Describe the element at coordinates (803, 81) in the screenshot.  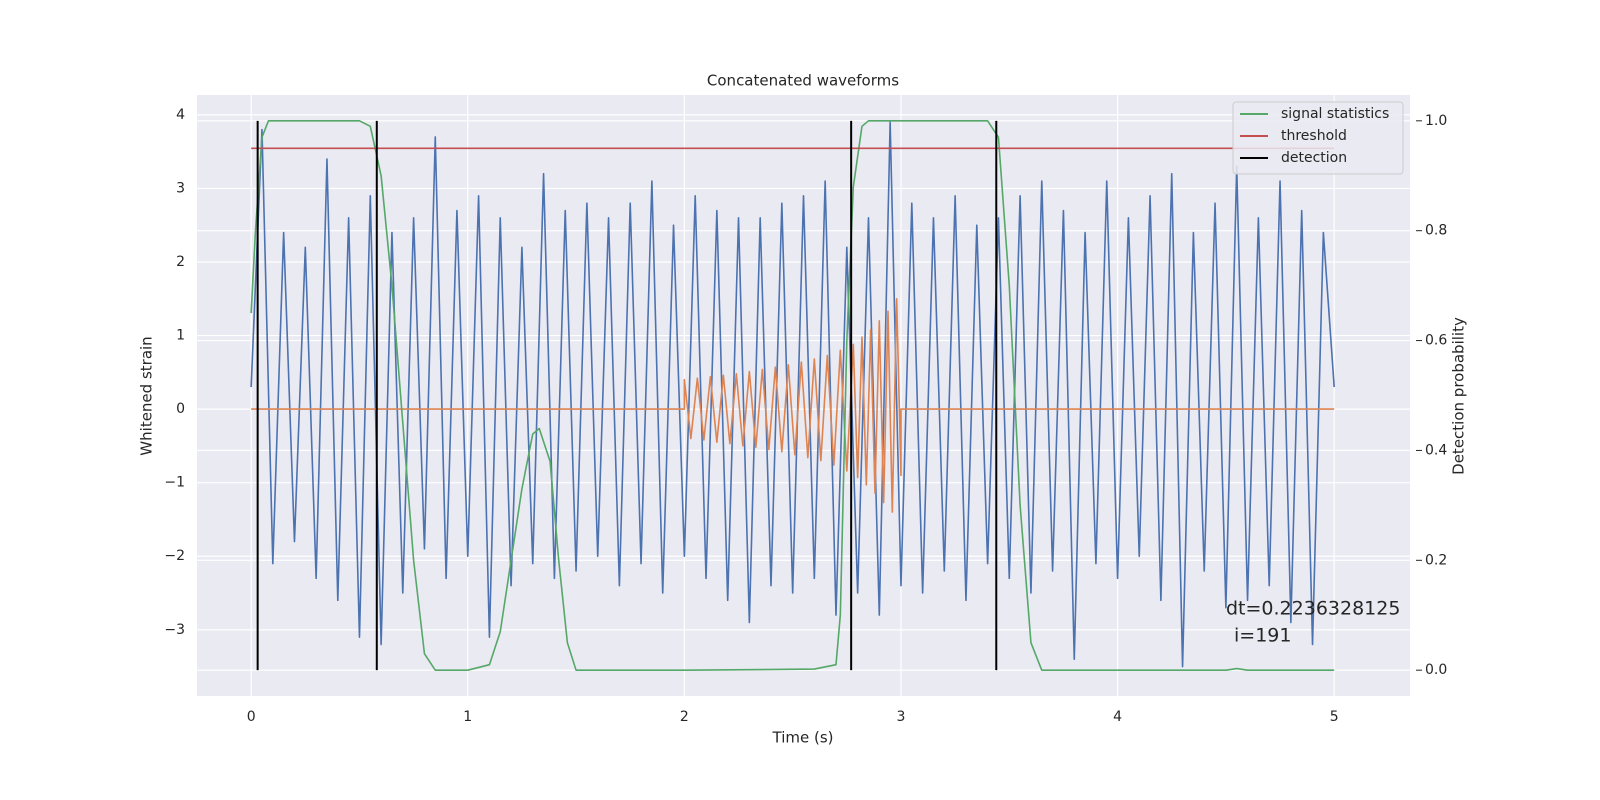
I see `chart-title: Concatenated waveforms` at that location.